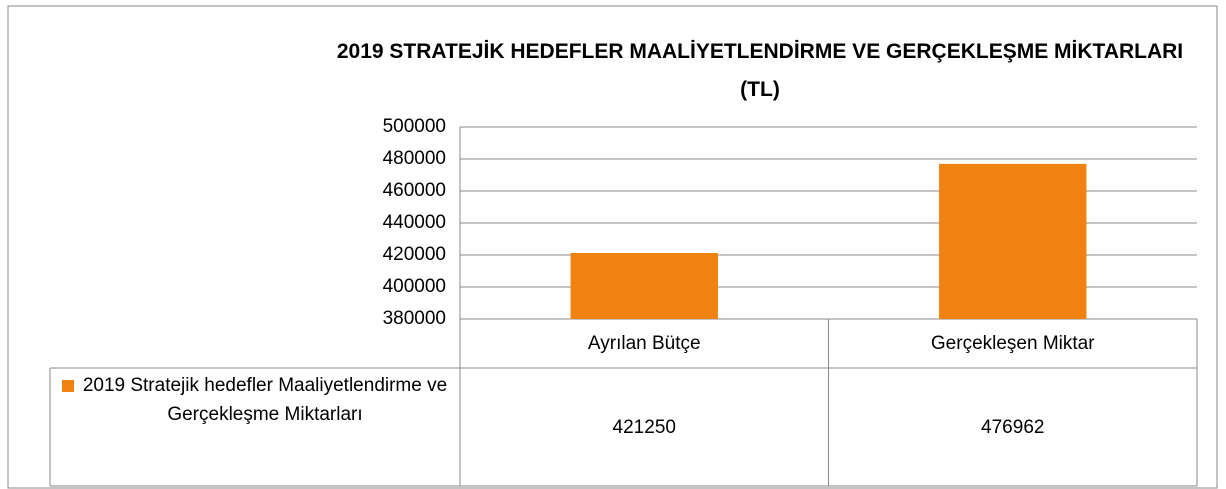 The image size is (1226, 489). What do you see at coordinates (414, 222) in the screenshot?
I see `y-tick-label: 440000` at bounding box center [414, 222].